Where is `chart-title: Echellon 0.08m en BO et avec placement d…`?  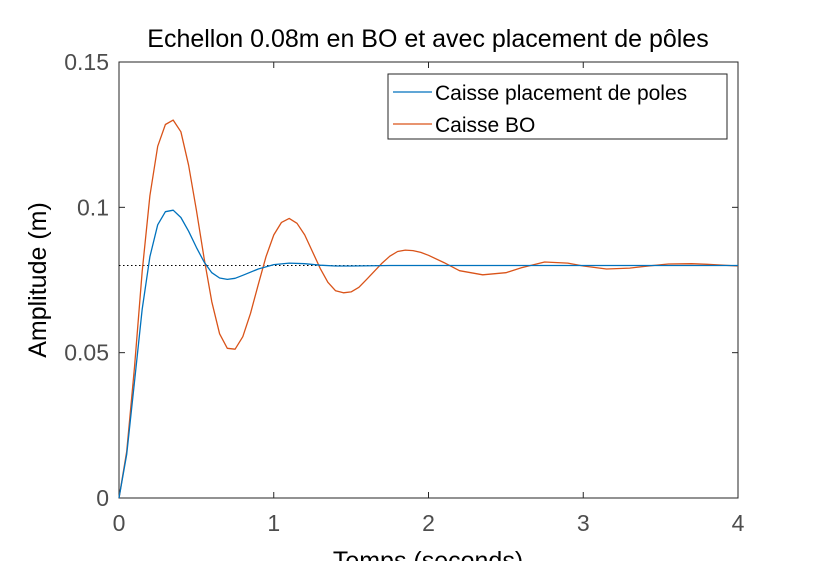
chart-title: Echellon 0.08m en BO et avec placement d… is located at coordinates (427, 39).